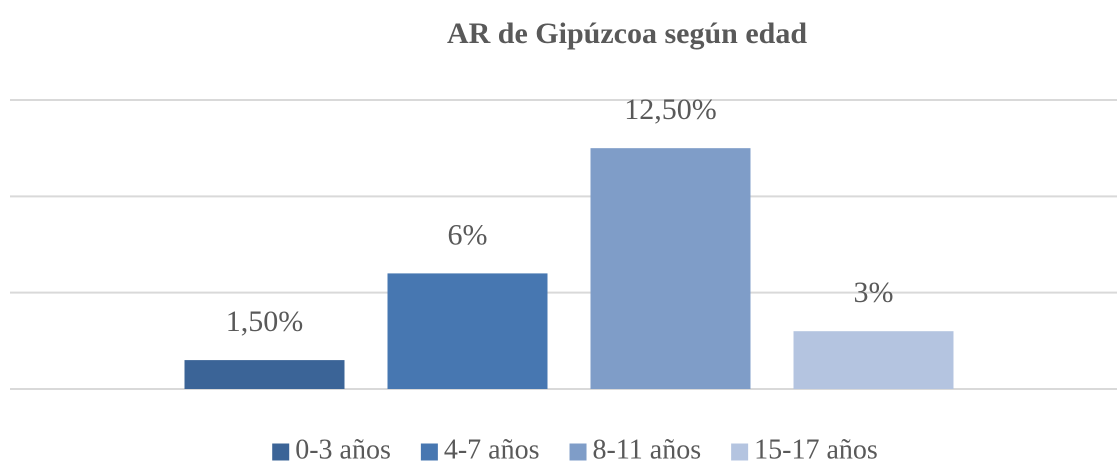 This screenshot has height=464, width=1117. Describe the element at coordinates (265, 321) in the screenshot. I see `data-label: 1,50%` at that location.